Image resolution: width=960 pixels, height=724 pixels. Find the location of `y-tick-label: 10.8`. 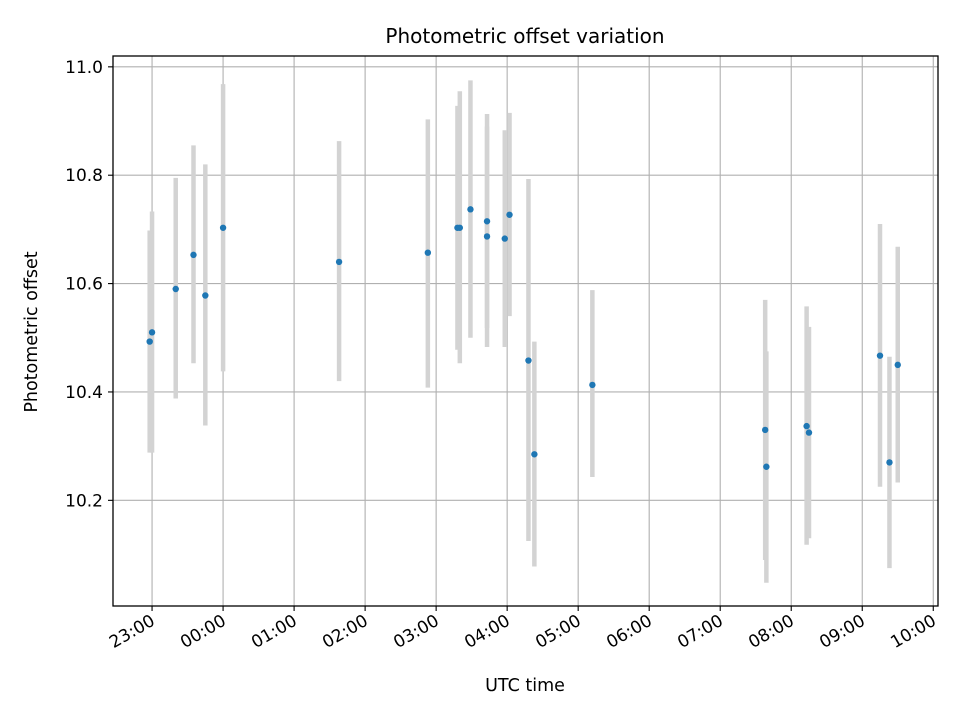

y-tick-label: 10.8 is located at coordinates (84, 176).